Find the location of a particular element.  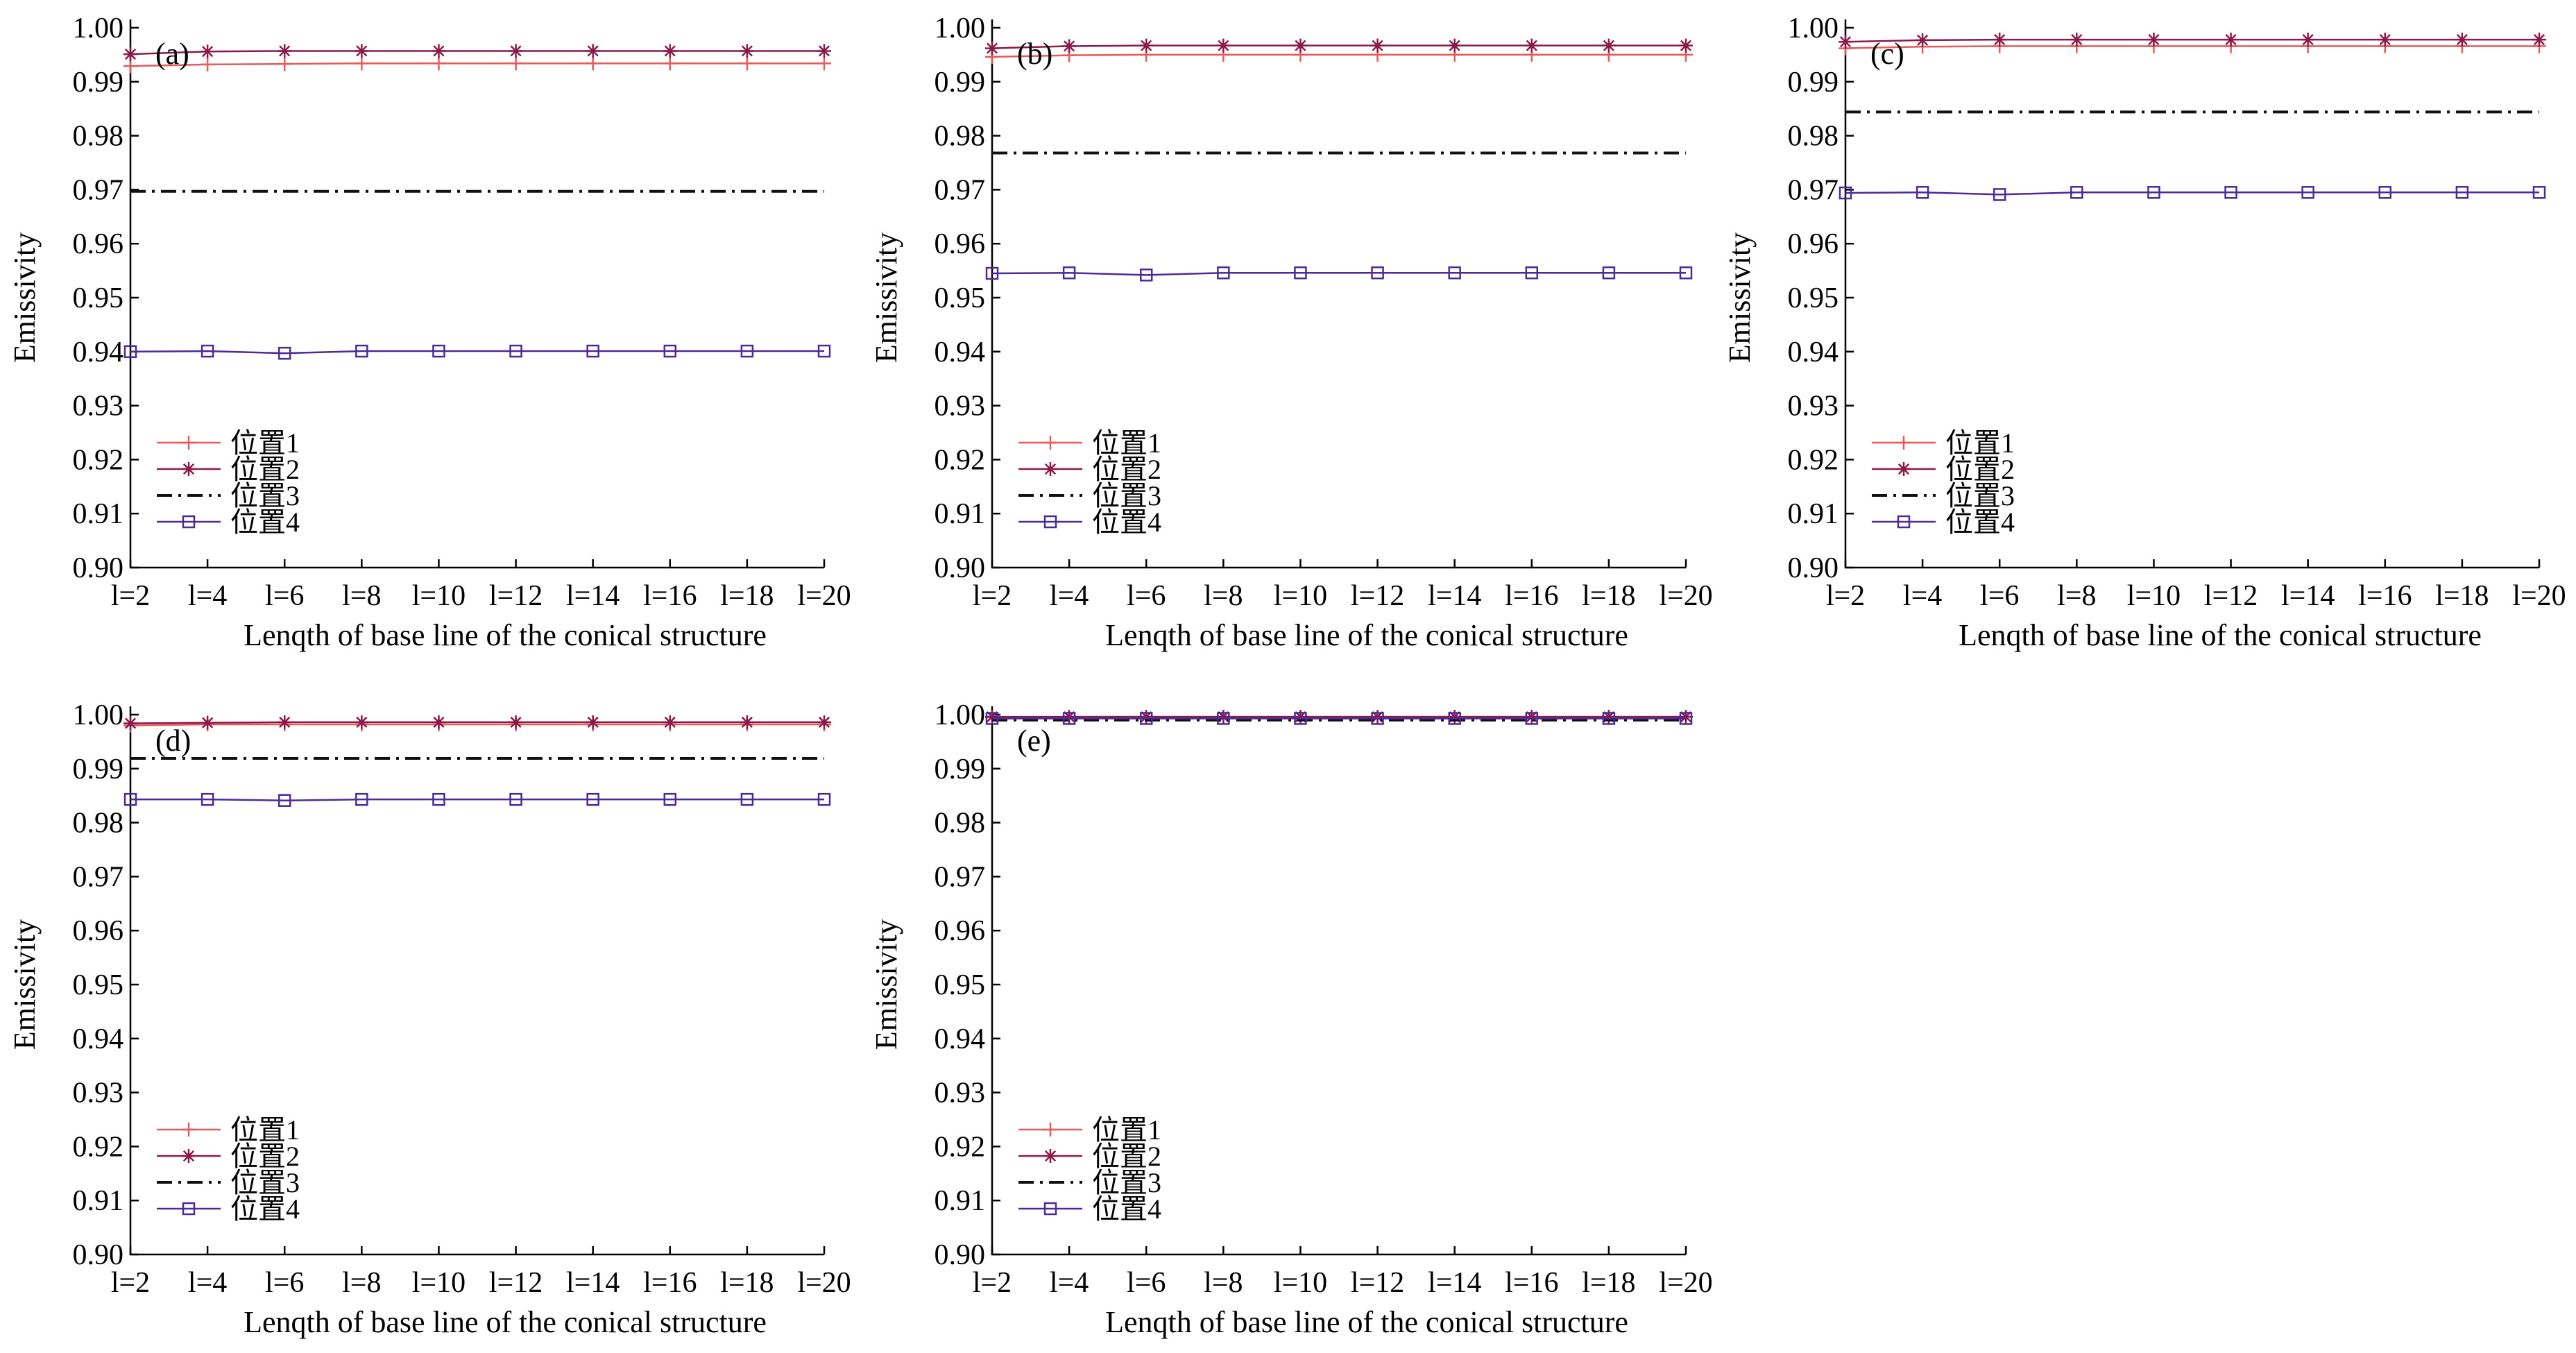

legend-label-2: 位置2 is located at coordinates (265, 469).